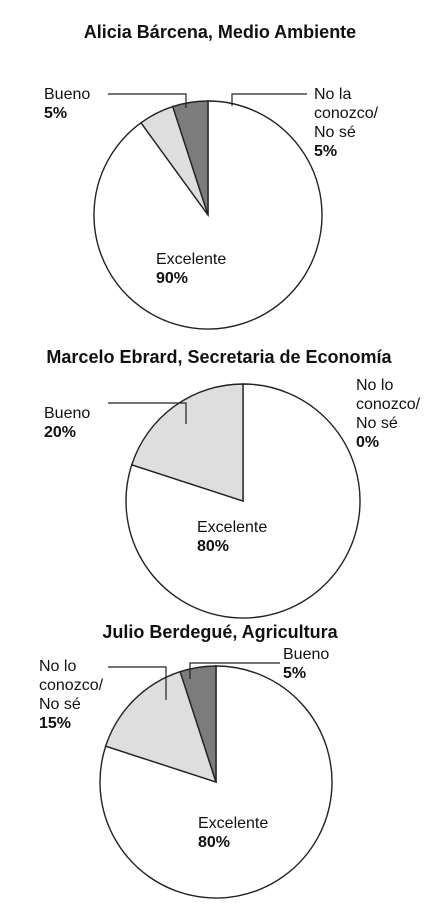 The image size is (444, 909). I want to click on slice-value-label-excelente: 90%, so click(172, 278).